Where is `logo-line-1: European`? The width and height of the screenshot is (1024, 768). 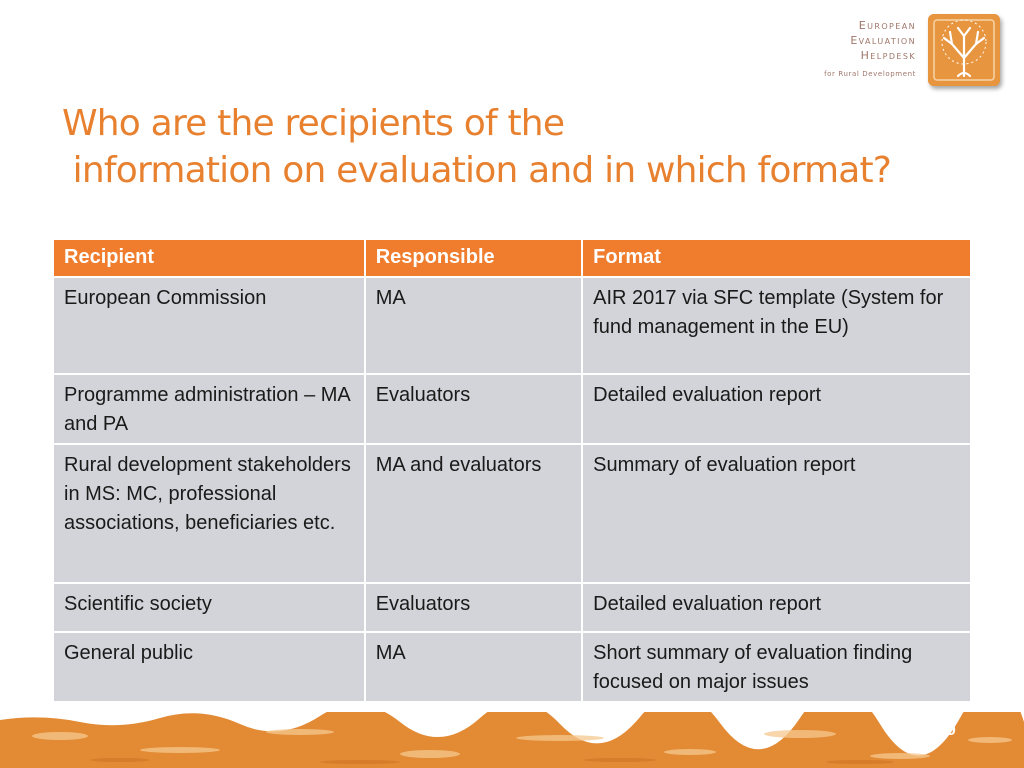
logo-line-1: European is located at coordinates (887, 25).